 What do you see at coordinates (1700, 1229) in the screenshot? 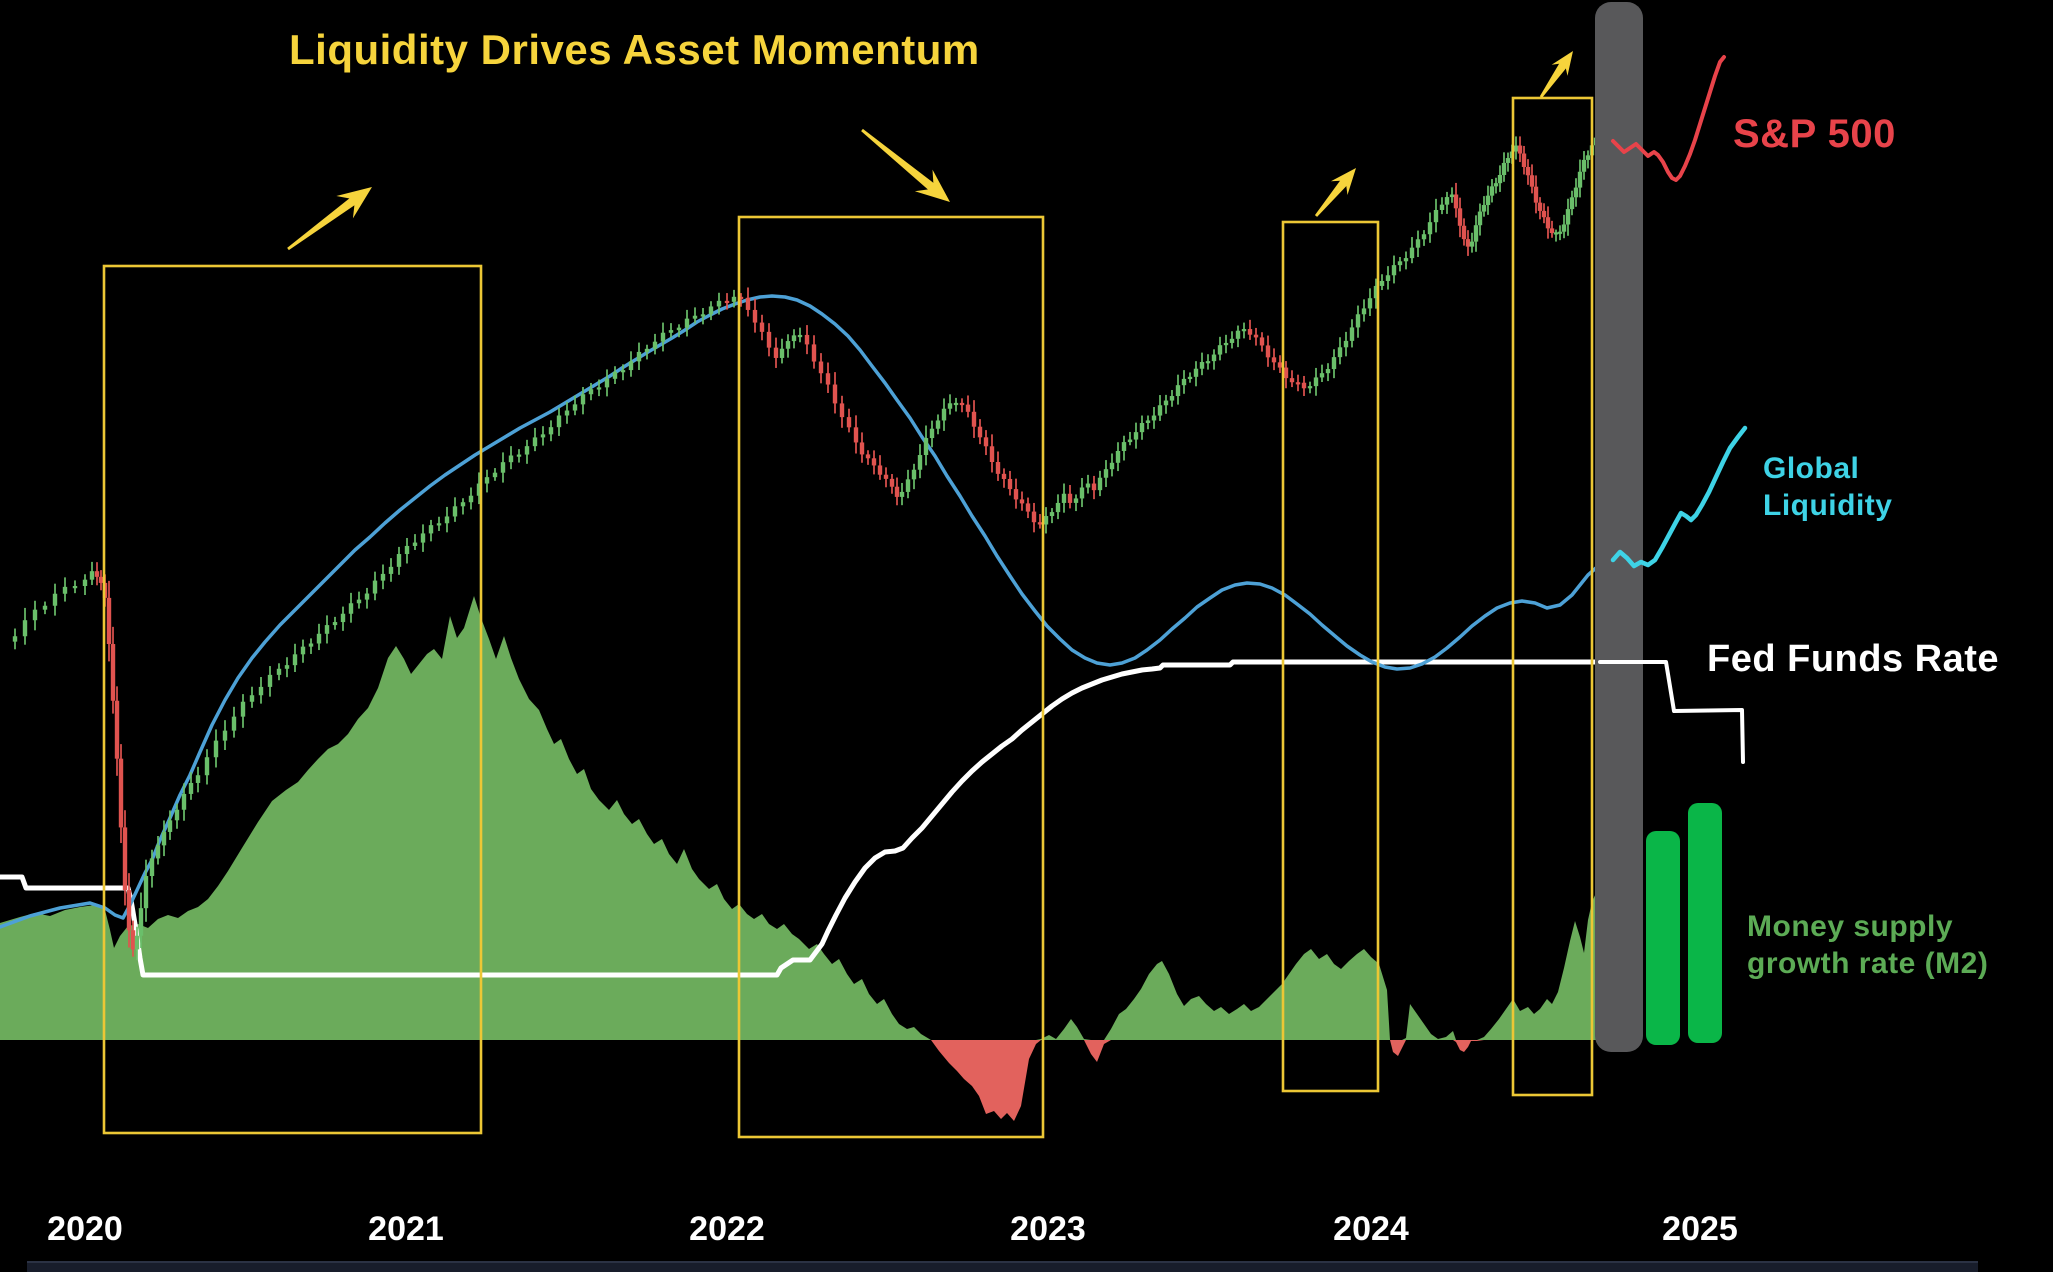
I see `x-tick-label: 2025` at bounding box center [1700, 1229].